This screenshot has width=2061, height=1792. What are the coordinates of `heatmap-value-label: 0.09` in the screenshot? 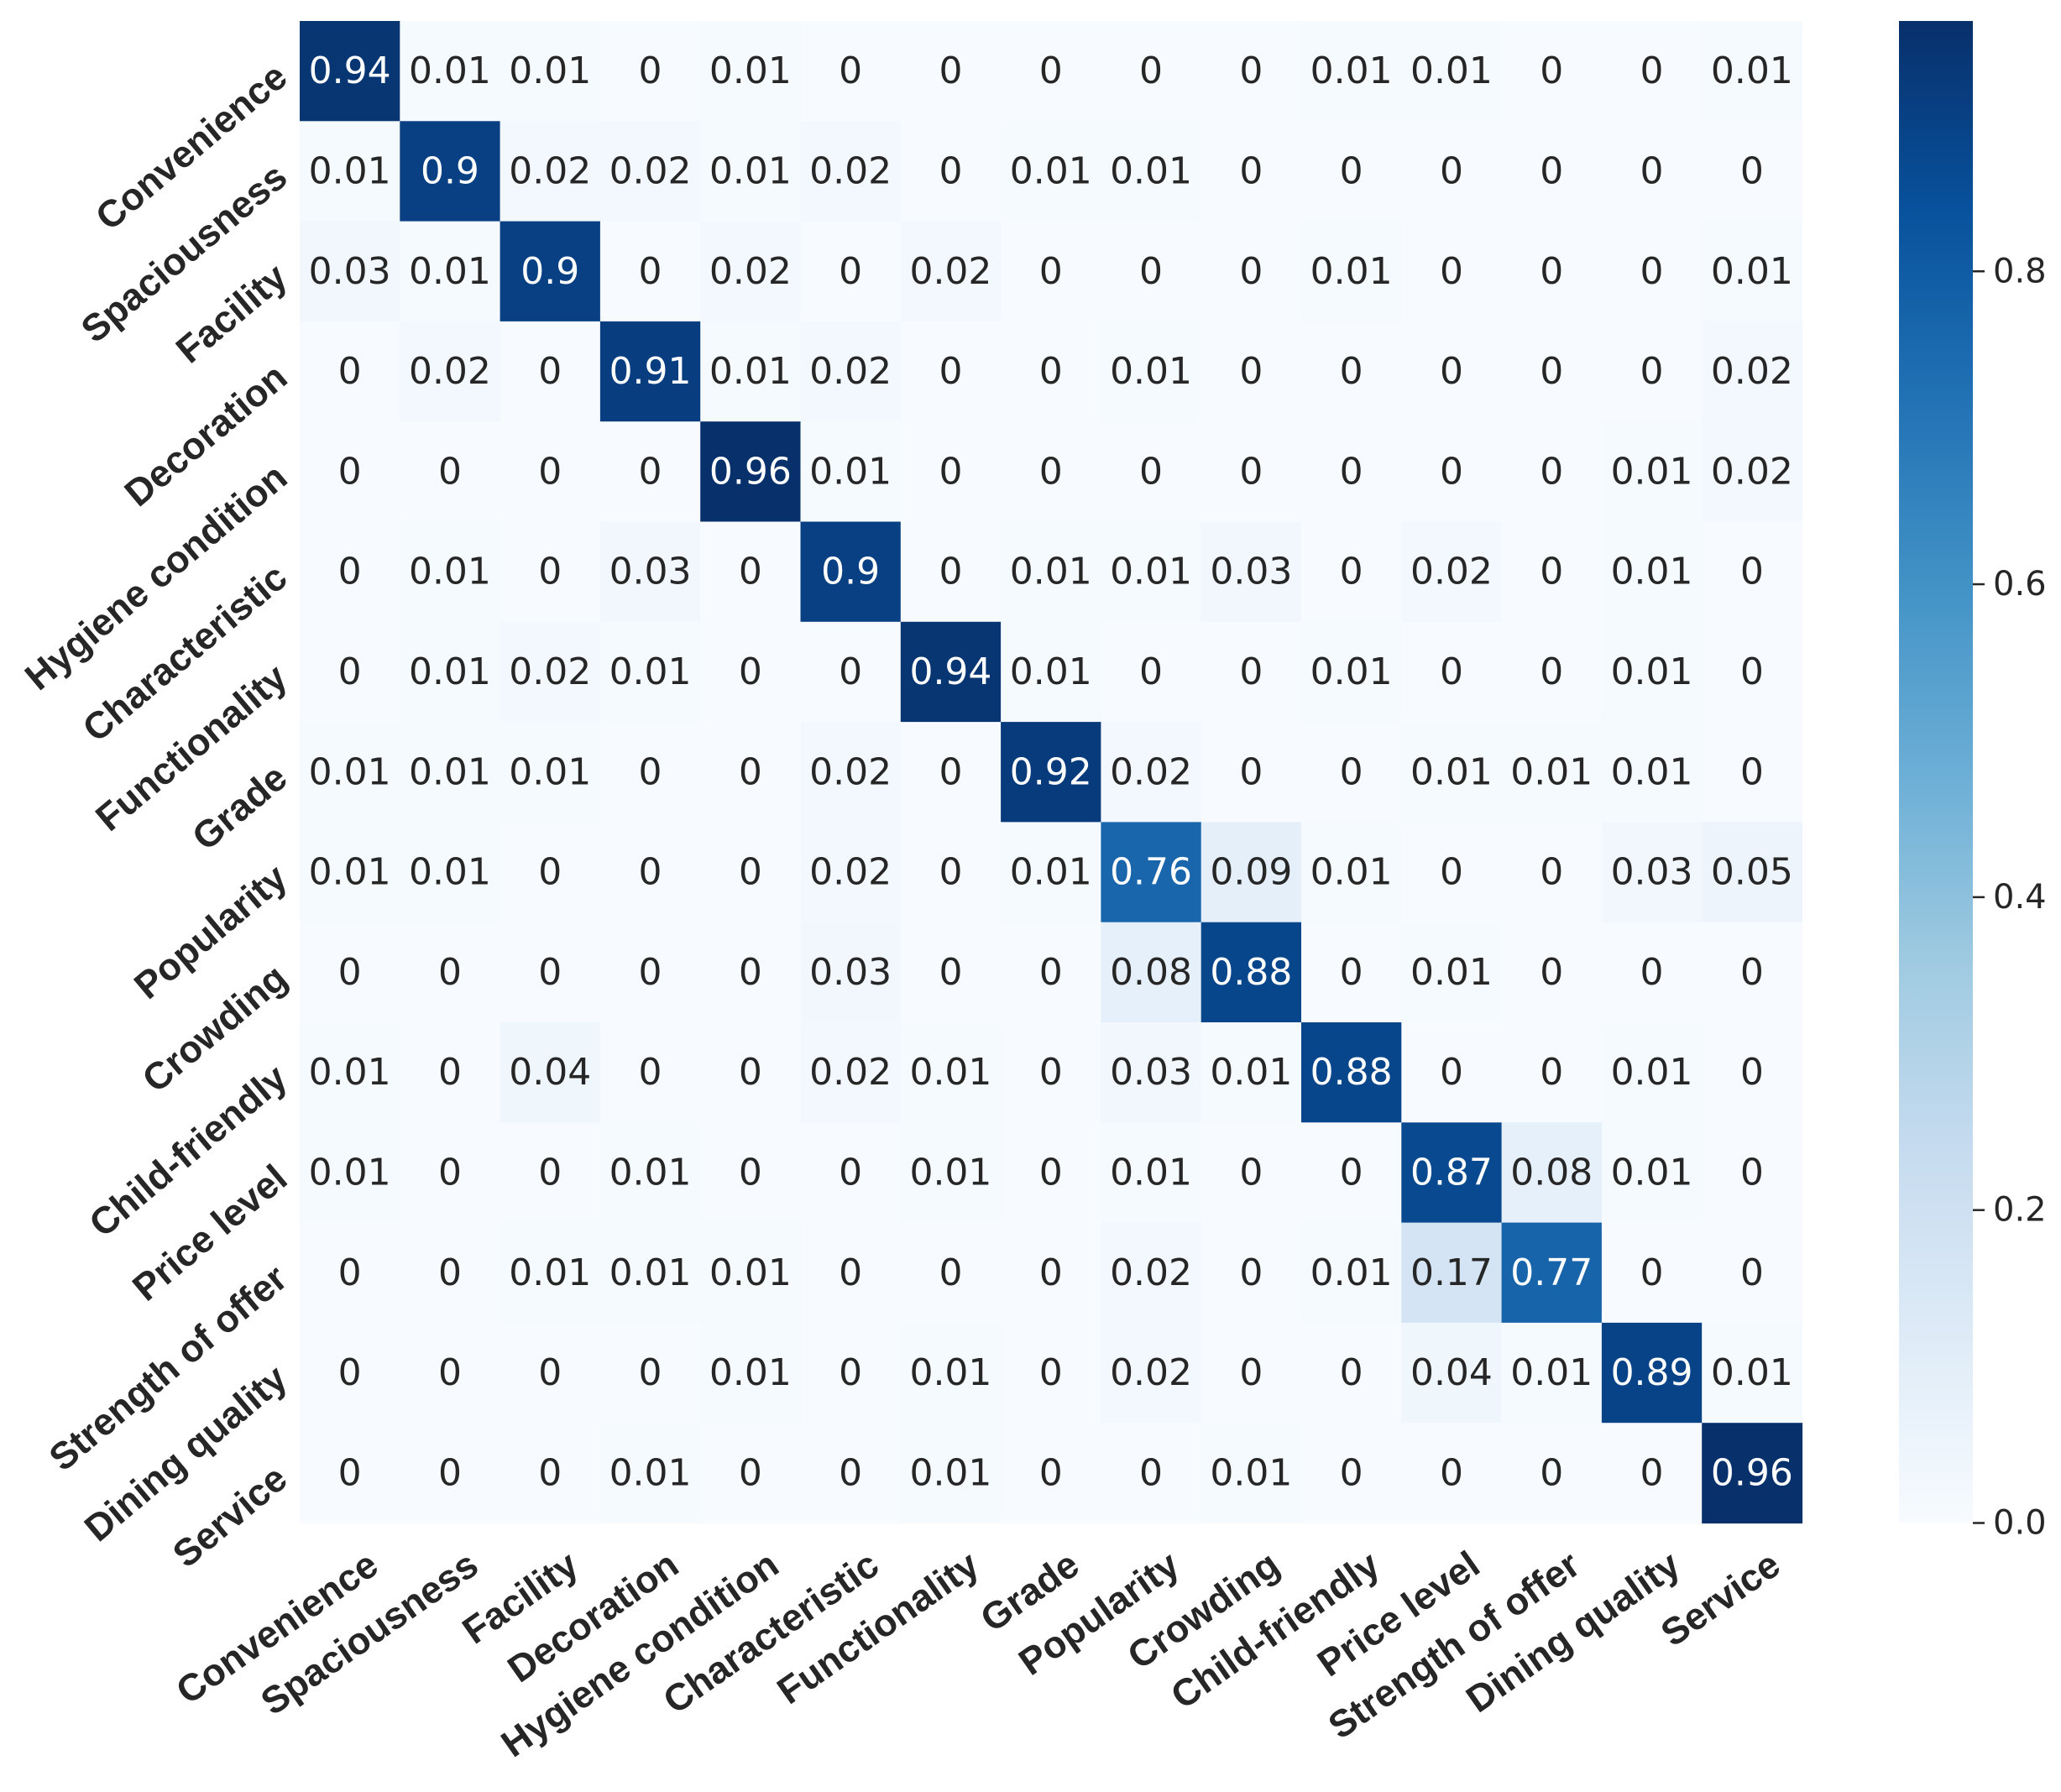 It's located at (1251, 872).